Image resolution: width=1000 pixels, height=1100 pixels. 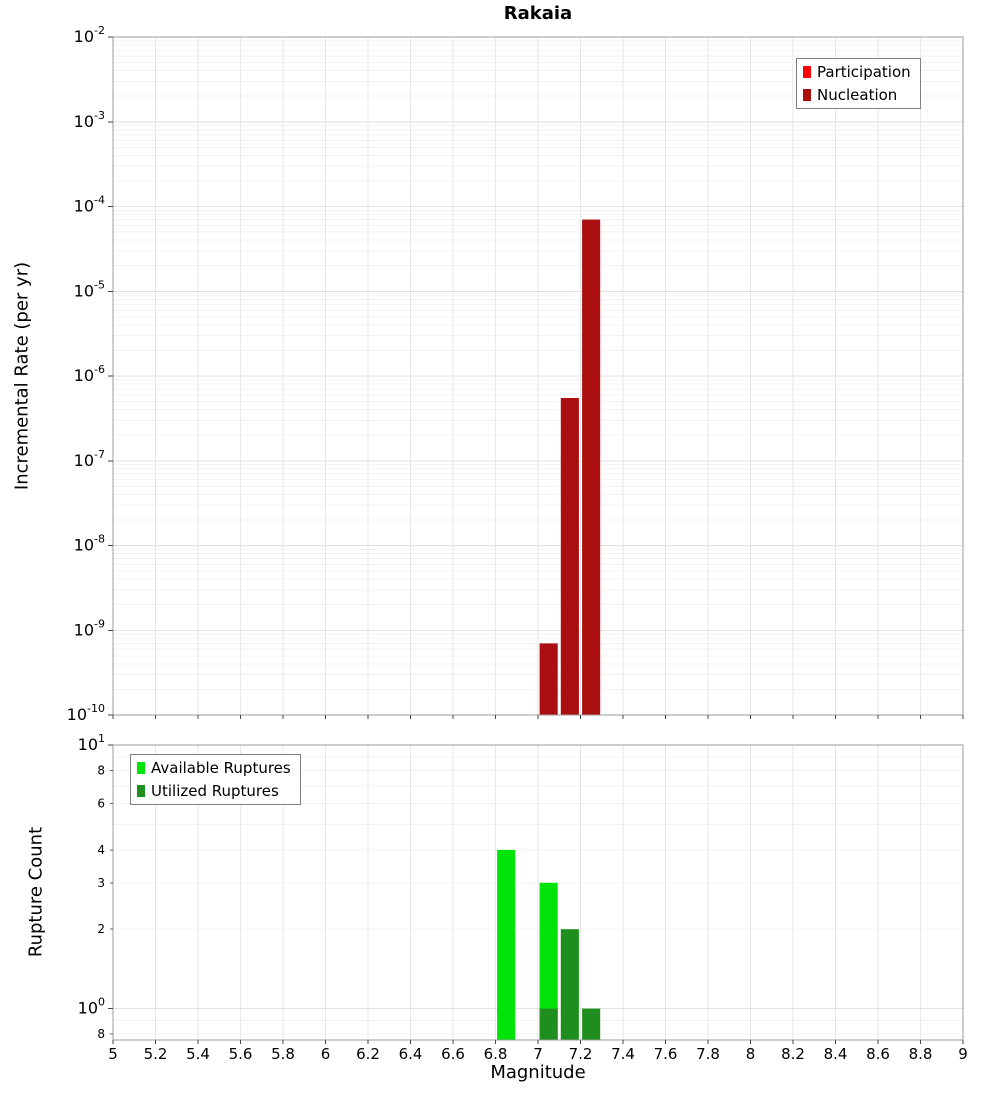 I want to click on x-tick-label: 6.2, so click(x=368, y=1054).